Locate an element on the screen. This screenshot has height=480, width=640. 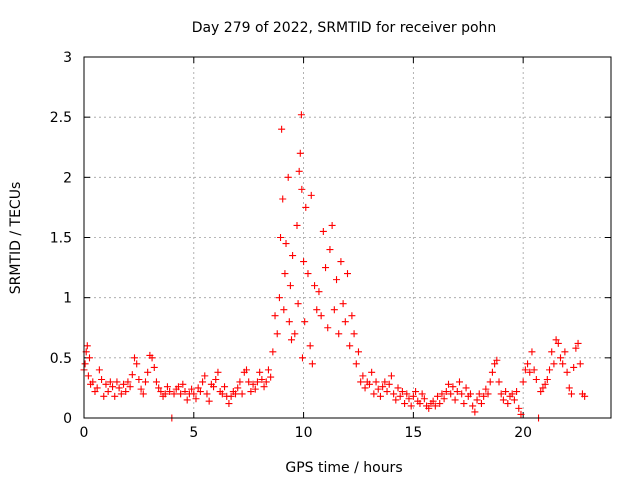
y-tick-label: 1.5 is located at coordinates (61, 239).